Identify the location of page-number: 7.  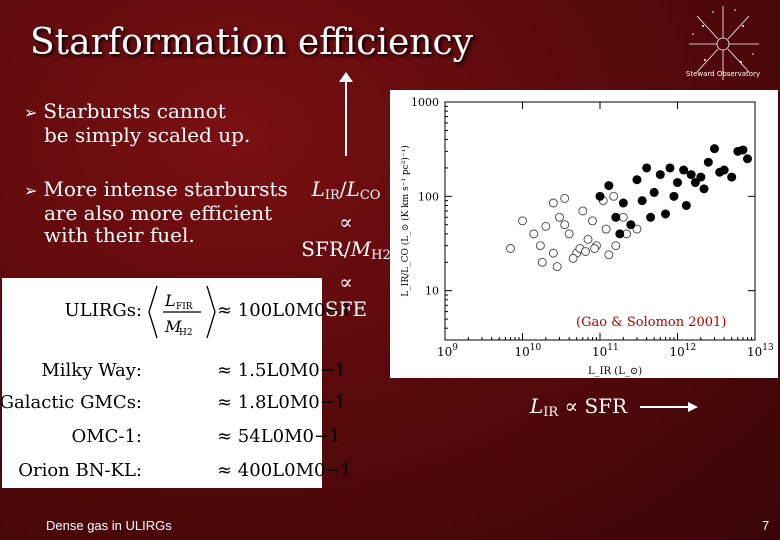
(766, 525).